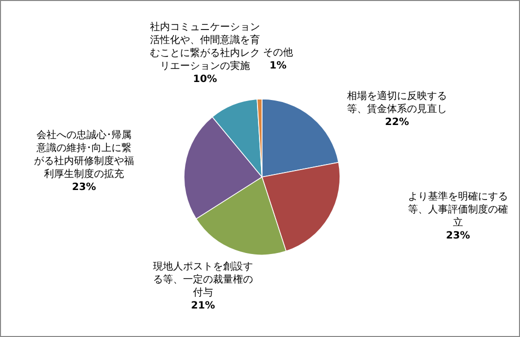 Image resolution: width=520 pixels, height=337 pixels. Describe the element at coordinates (278, 52) in the screenshot. I see `slice-label: その他` at that location.